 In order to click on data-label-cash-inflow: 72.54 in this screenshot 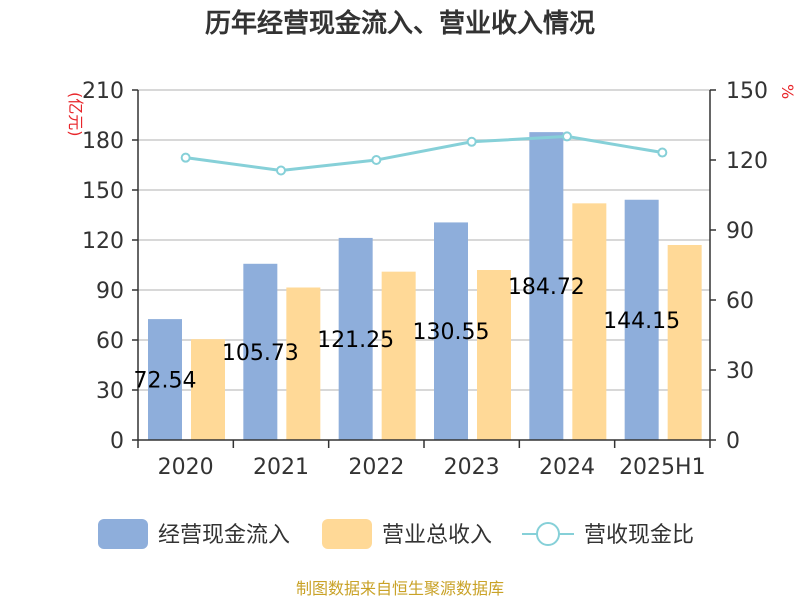, I will do `click(165, 381)`.